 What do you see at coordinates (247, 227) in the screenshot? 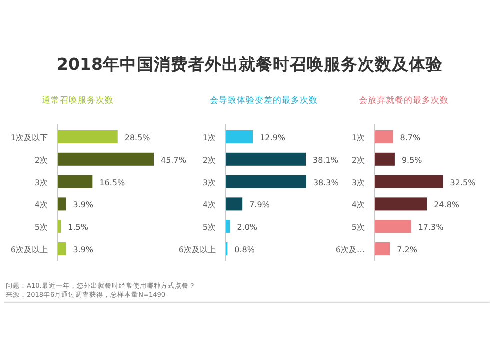
I see `data-label: 2.0%` at bounding box center [247, 227].